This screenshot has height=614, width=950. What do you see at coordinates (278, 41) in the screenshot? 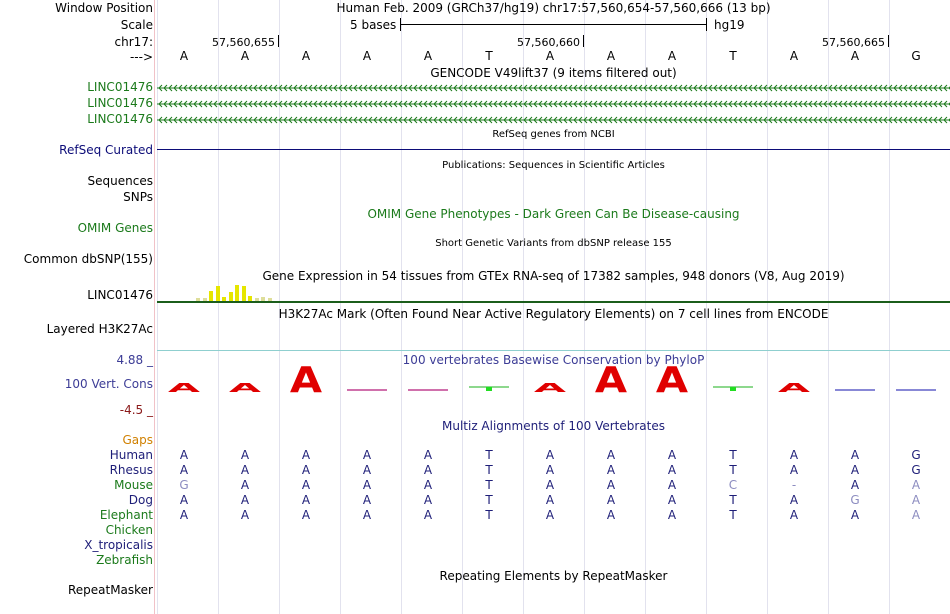
I see `coord-tick-mark` at bounding box center [278, 41].